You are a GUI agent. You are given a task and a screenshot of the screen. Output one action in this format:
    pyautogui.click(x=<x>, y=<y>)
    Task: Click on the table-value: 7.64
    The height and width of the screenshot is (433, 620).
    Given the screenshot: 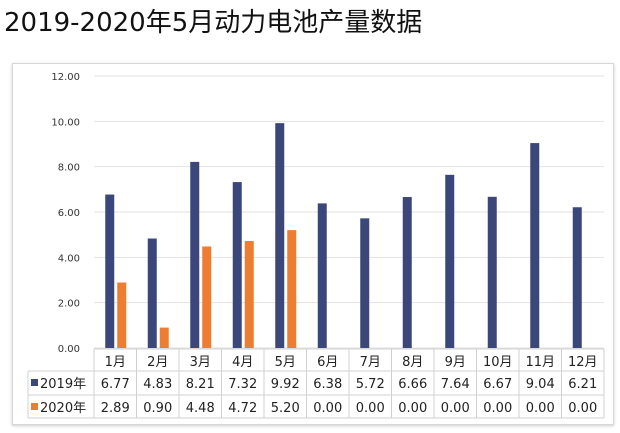 What is the action you would take?
    pyautogui.click(x=455, y=384)
    